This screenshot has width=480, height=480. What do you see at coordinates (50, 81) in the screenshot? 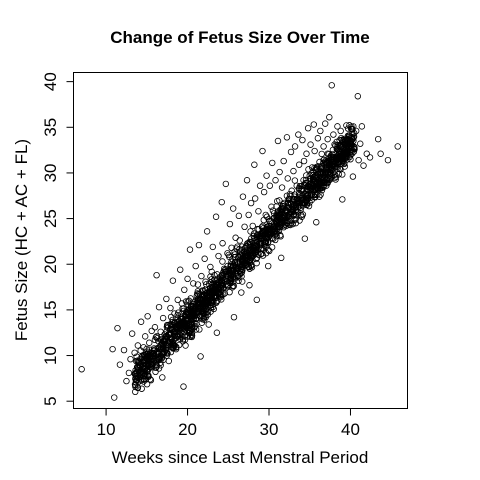
I see `y-tick-label: 40` at bounding box center [50, 81].